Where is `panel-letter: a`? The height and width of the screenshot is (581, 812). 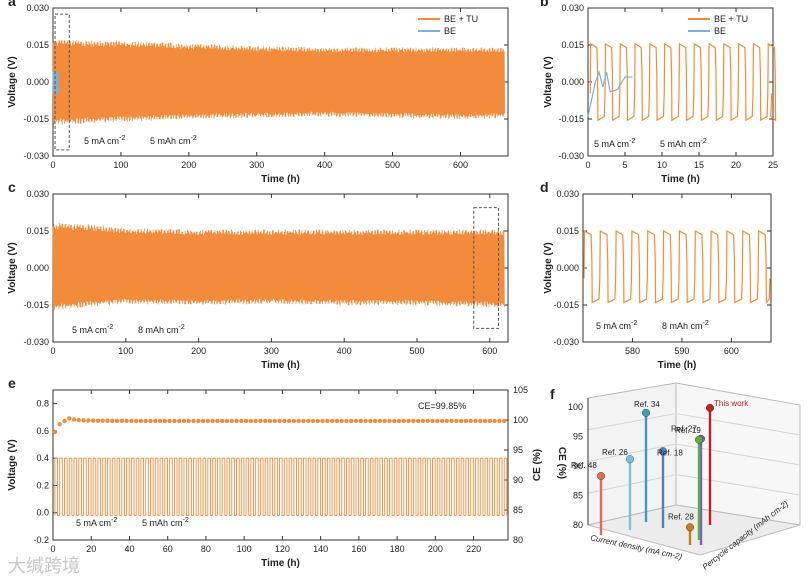
panel-letter: a is located at coordinates (12, 4).